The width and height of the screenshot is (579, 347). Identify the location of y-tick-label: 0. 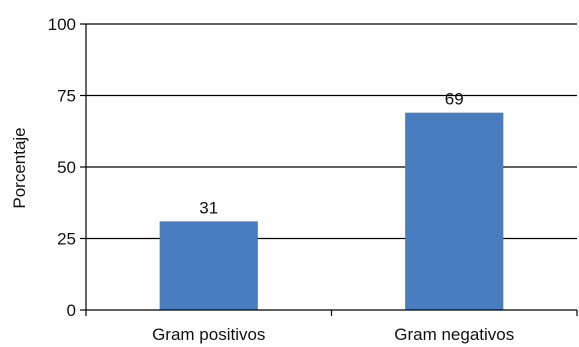
(71, 310).